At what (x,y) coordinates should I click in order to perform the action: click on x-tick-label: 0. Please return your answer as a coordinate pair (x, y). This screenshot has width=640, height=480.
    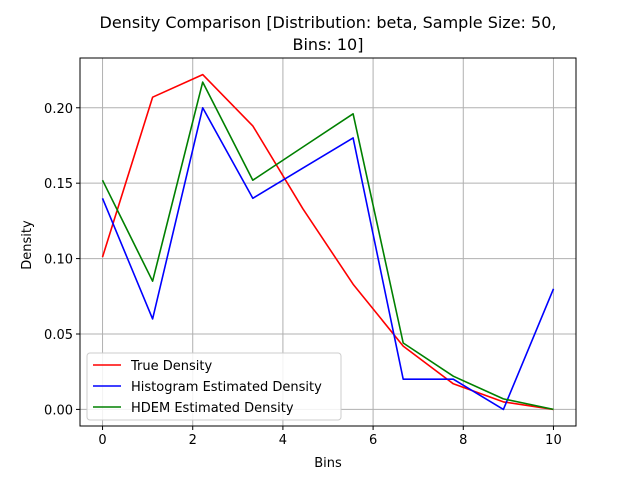
    Looking at the image, I should click on (102, 440).